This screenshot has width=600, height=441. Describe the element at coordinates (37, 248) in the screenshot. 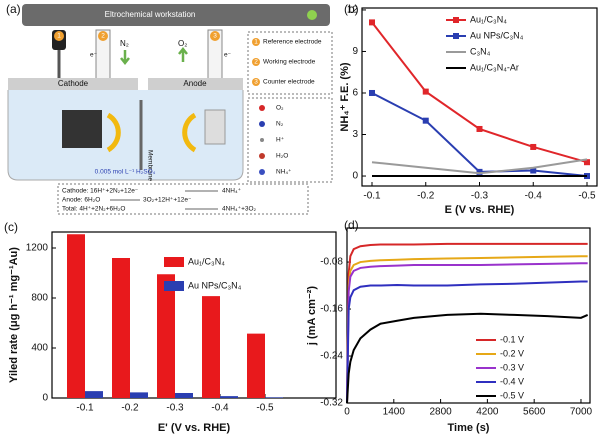

I see `y-tick-label: 1200` at that location.